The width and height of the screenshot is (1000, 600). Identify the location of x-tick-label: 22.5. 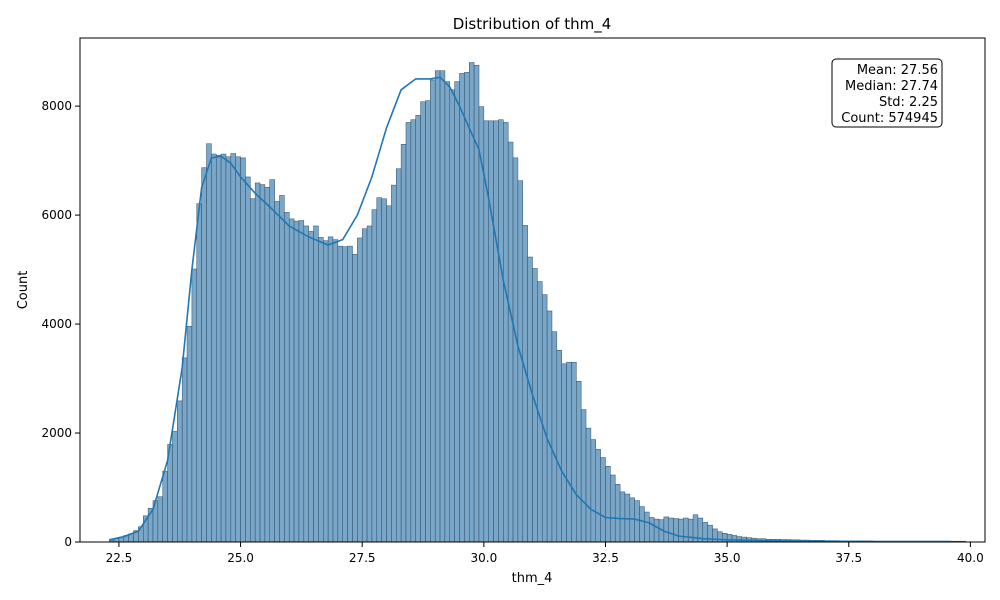
(119, 558).